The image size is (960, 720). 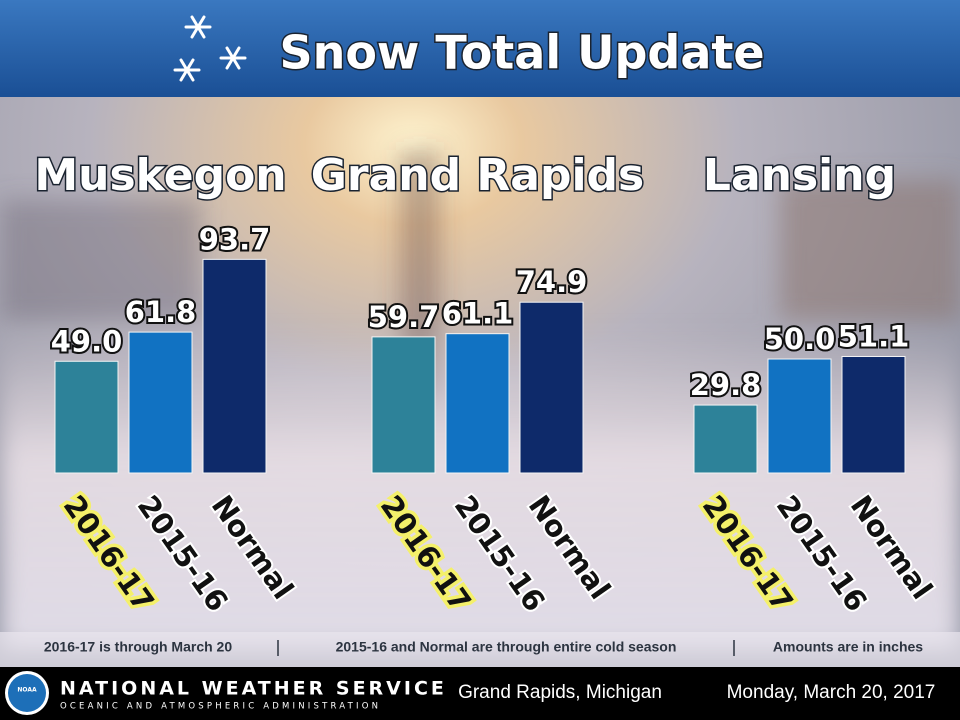 I want to click on logo-inner, so click(x=27, y=693).